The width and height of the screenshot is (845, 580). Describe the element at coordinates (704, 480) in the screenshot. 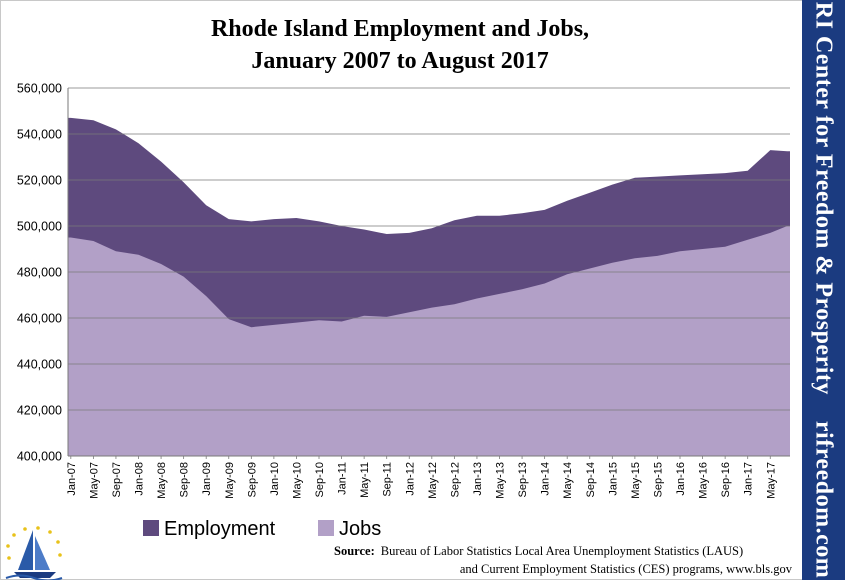

I see `x-tick-label: May-16` at that location.